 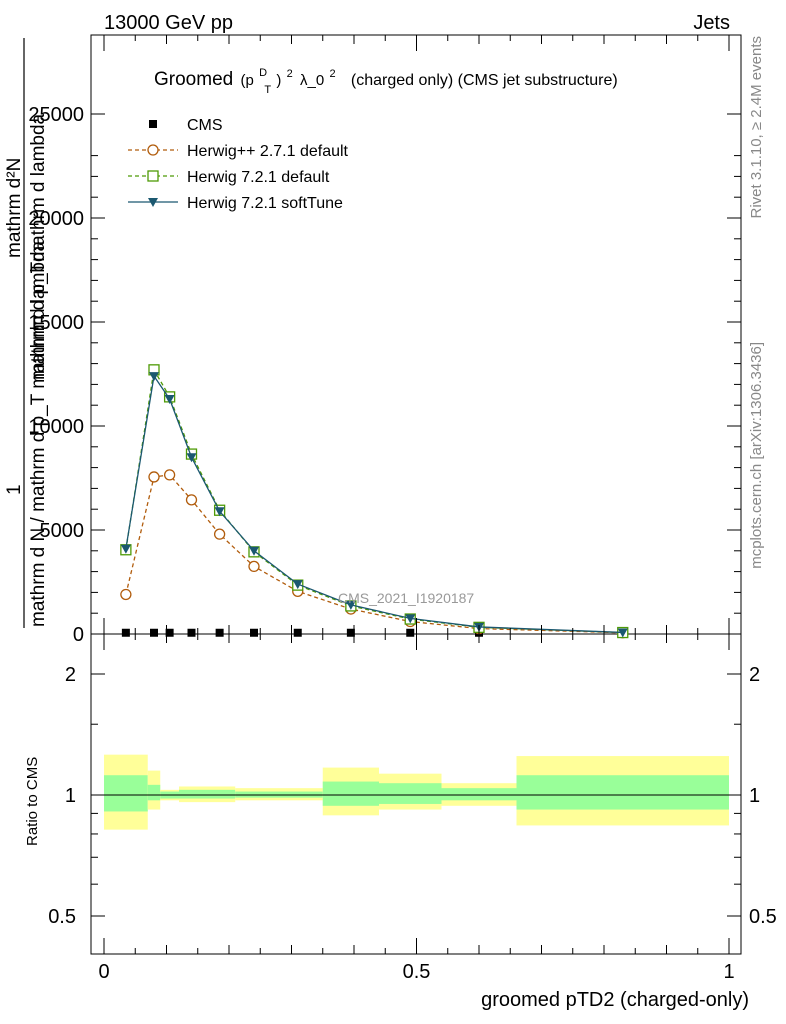 What do you see at coordinates (290, 74) in the screenshot?
I see `title-sup-2: 2` at bounding box center [290, 74].